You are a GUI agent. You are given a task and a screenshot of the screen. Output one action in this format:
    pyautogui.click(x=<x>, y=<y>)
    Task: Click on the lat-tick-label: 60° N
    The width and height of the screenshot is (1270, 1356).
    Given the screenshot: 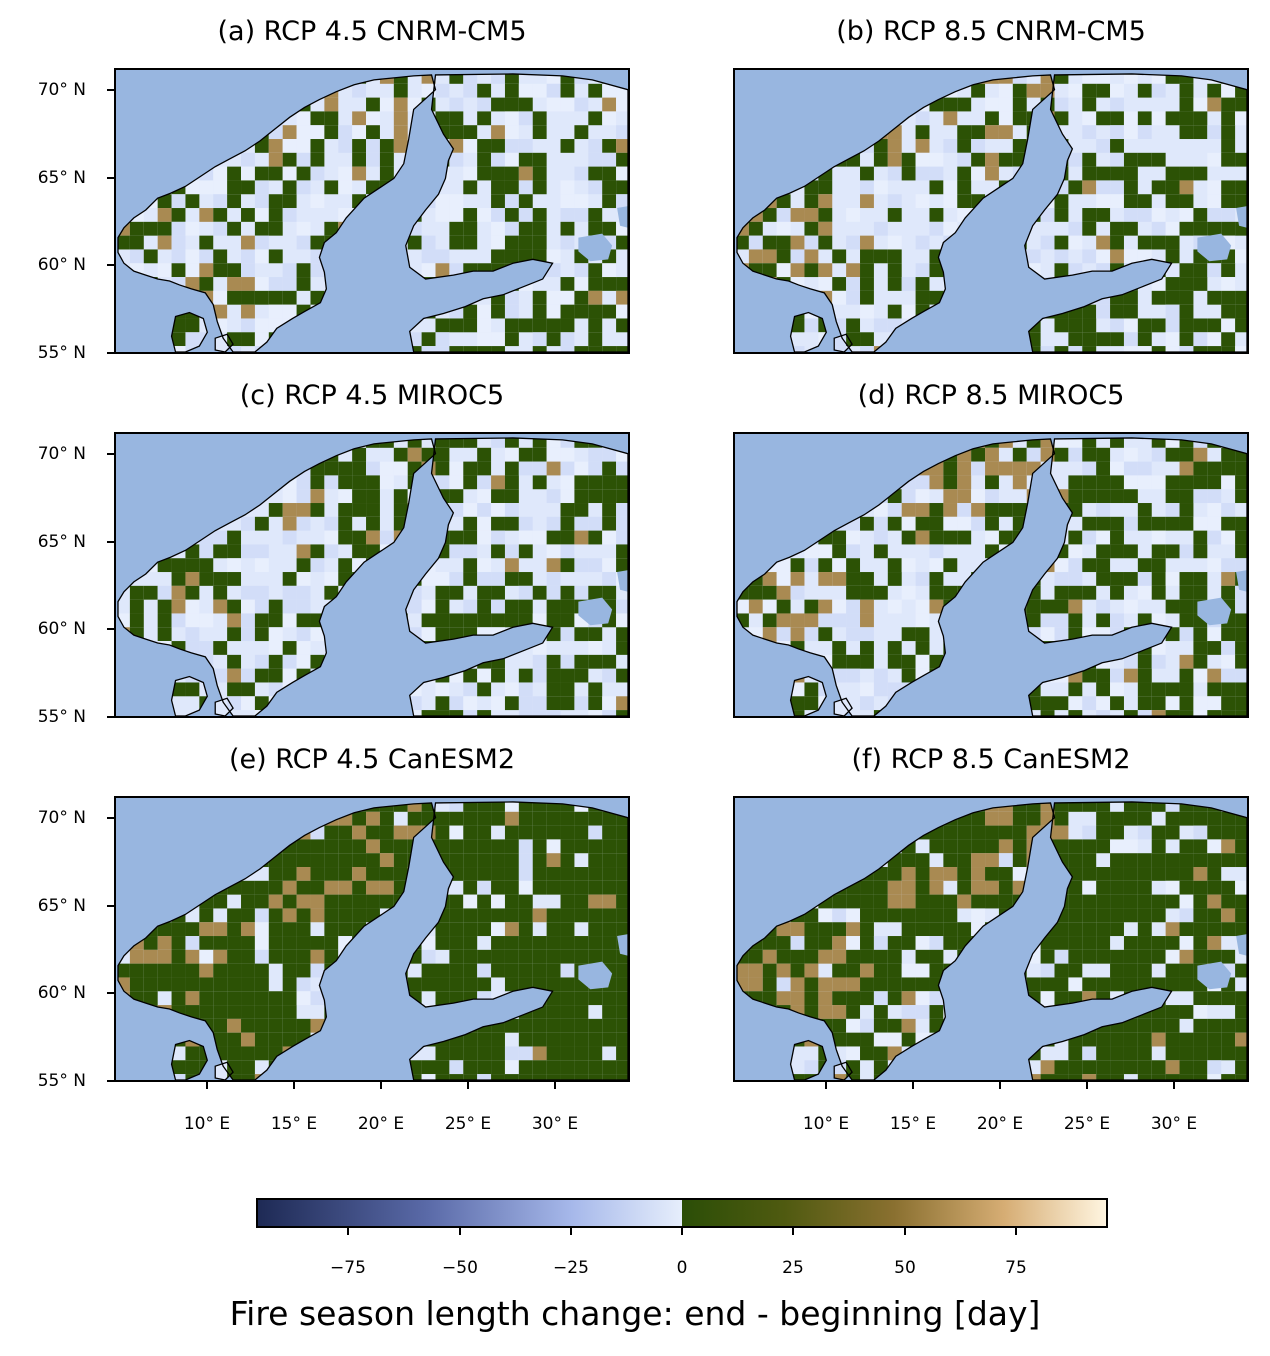 What is the action you would take?
    pyautogui.click(x=61, y=629)
    